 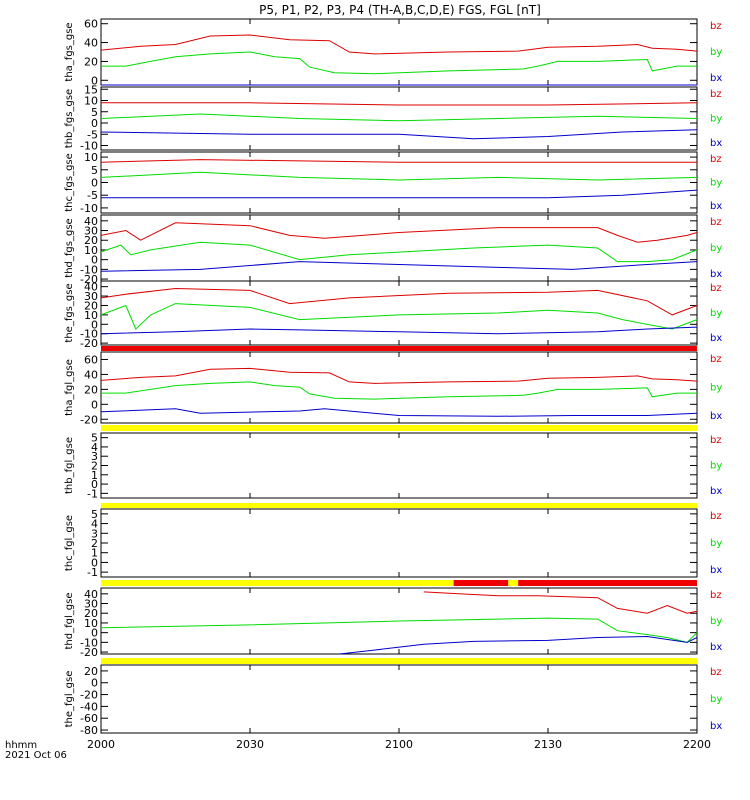 I want to click on x-tick-label: 2200, so click(x=697, y=744).